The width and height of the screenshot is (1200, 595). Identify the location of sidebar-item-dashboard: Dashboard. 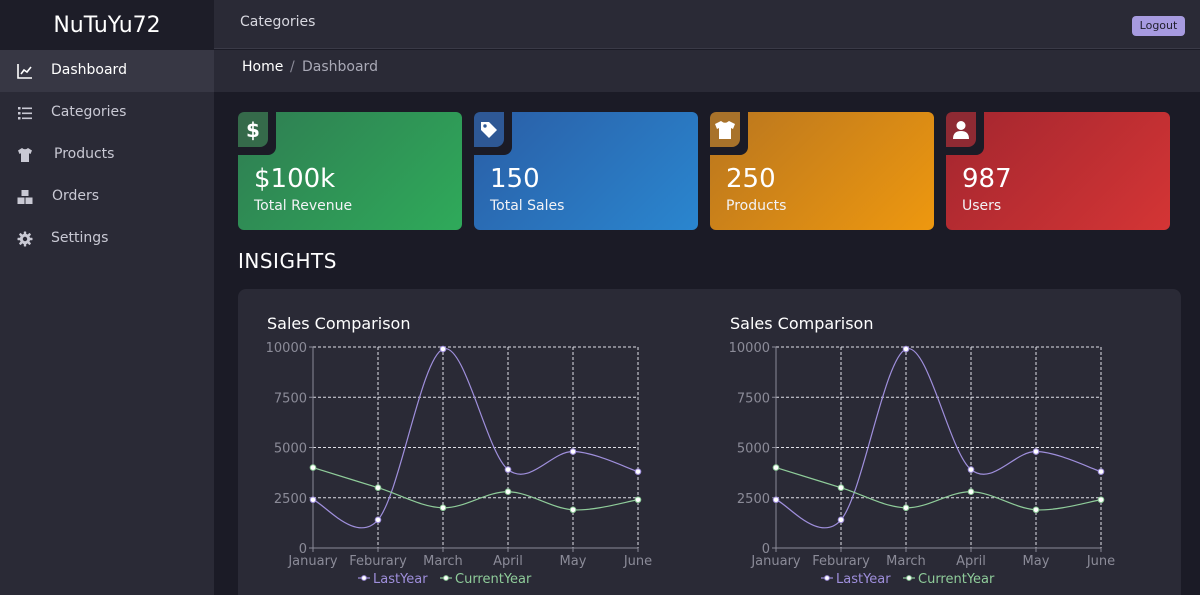
(107, 71).